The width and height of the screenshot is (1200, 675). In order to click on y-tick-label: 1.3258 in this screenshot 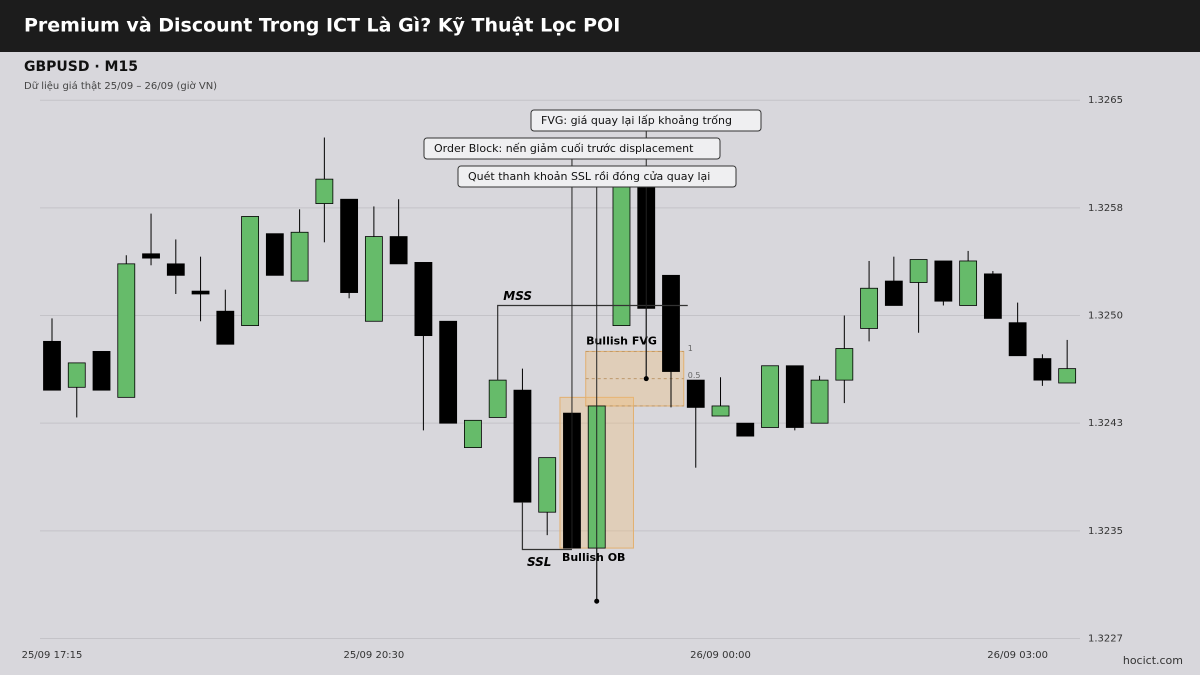, I will do `click(1105, 208)`.